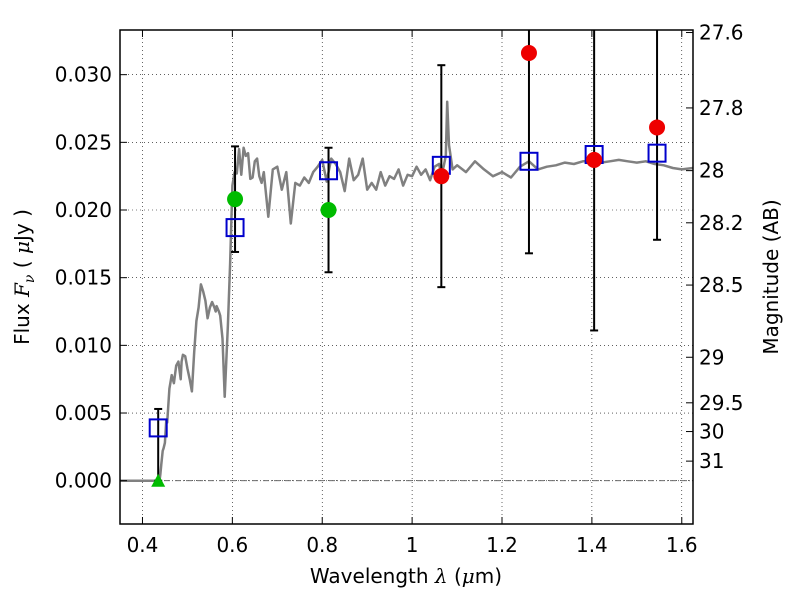 The image size is (800, 600). I want to click on x-tick-label: 1.6, so click(682, 545).